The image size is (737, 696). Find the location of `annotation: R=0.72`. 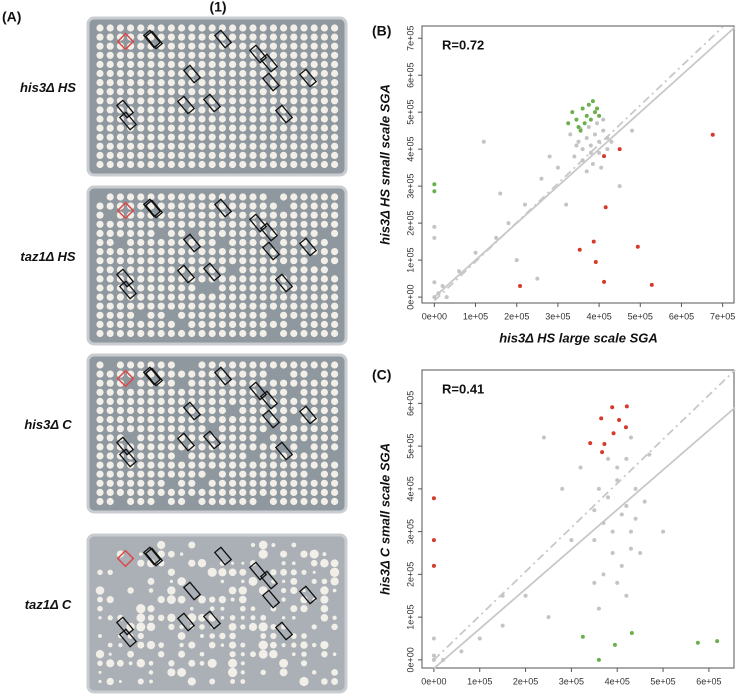

annotation: R=0.72 is located at coordinates (463, 44).